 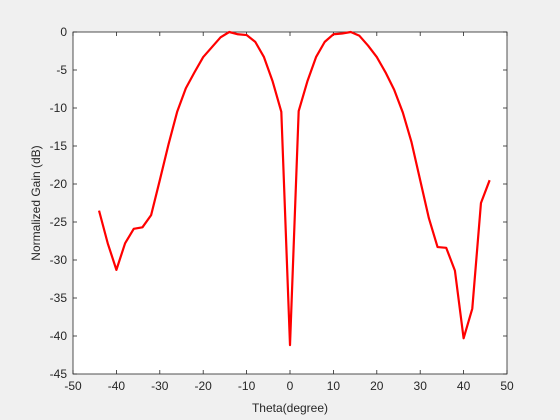 I want to click on x-tick-label: 50, so click(x=507, y=386).